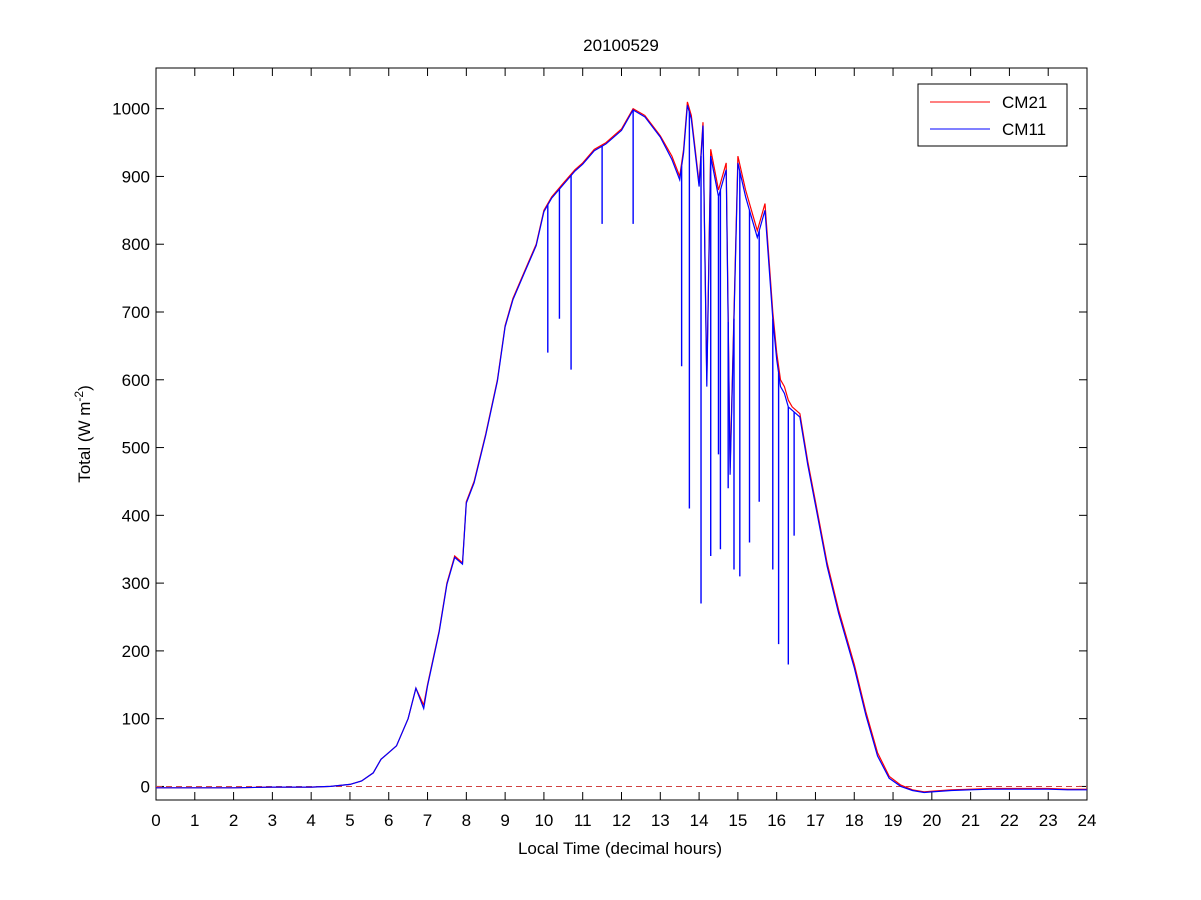  What do you see at coordinates (136, 448) in the screenshot?
I see `y-tick-label: 500` at bounding box center [136, 448].